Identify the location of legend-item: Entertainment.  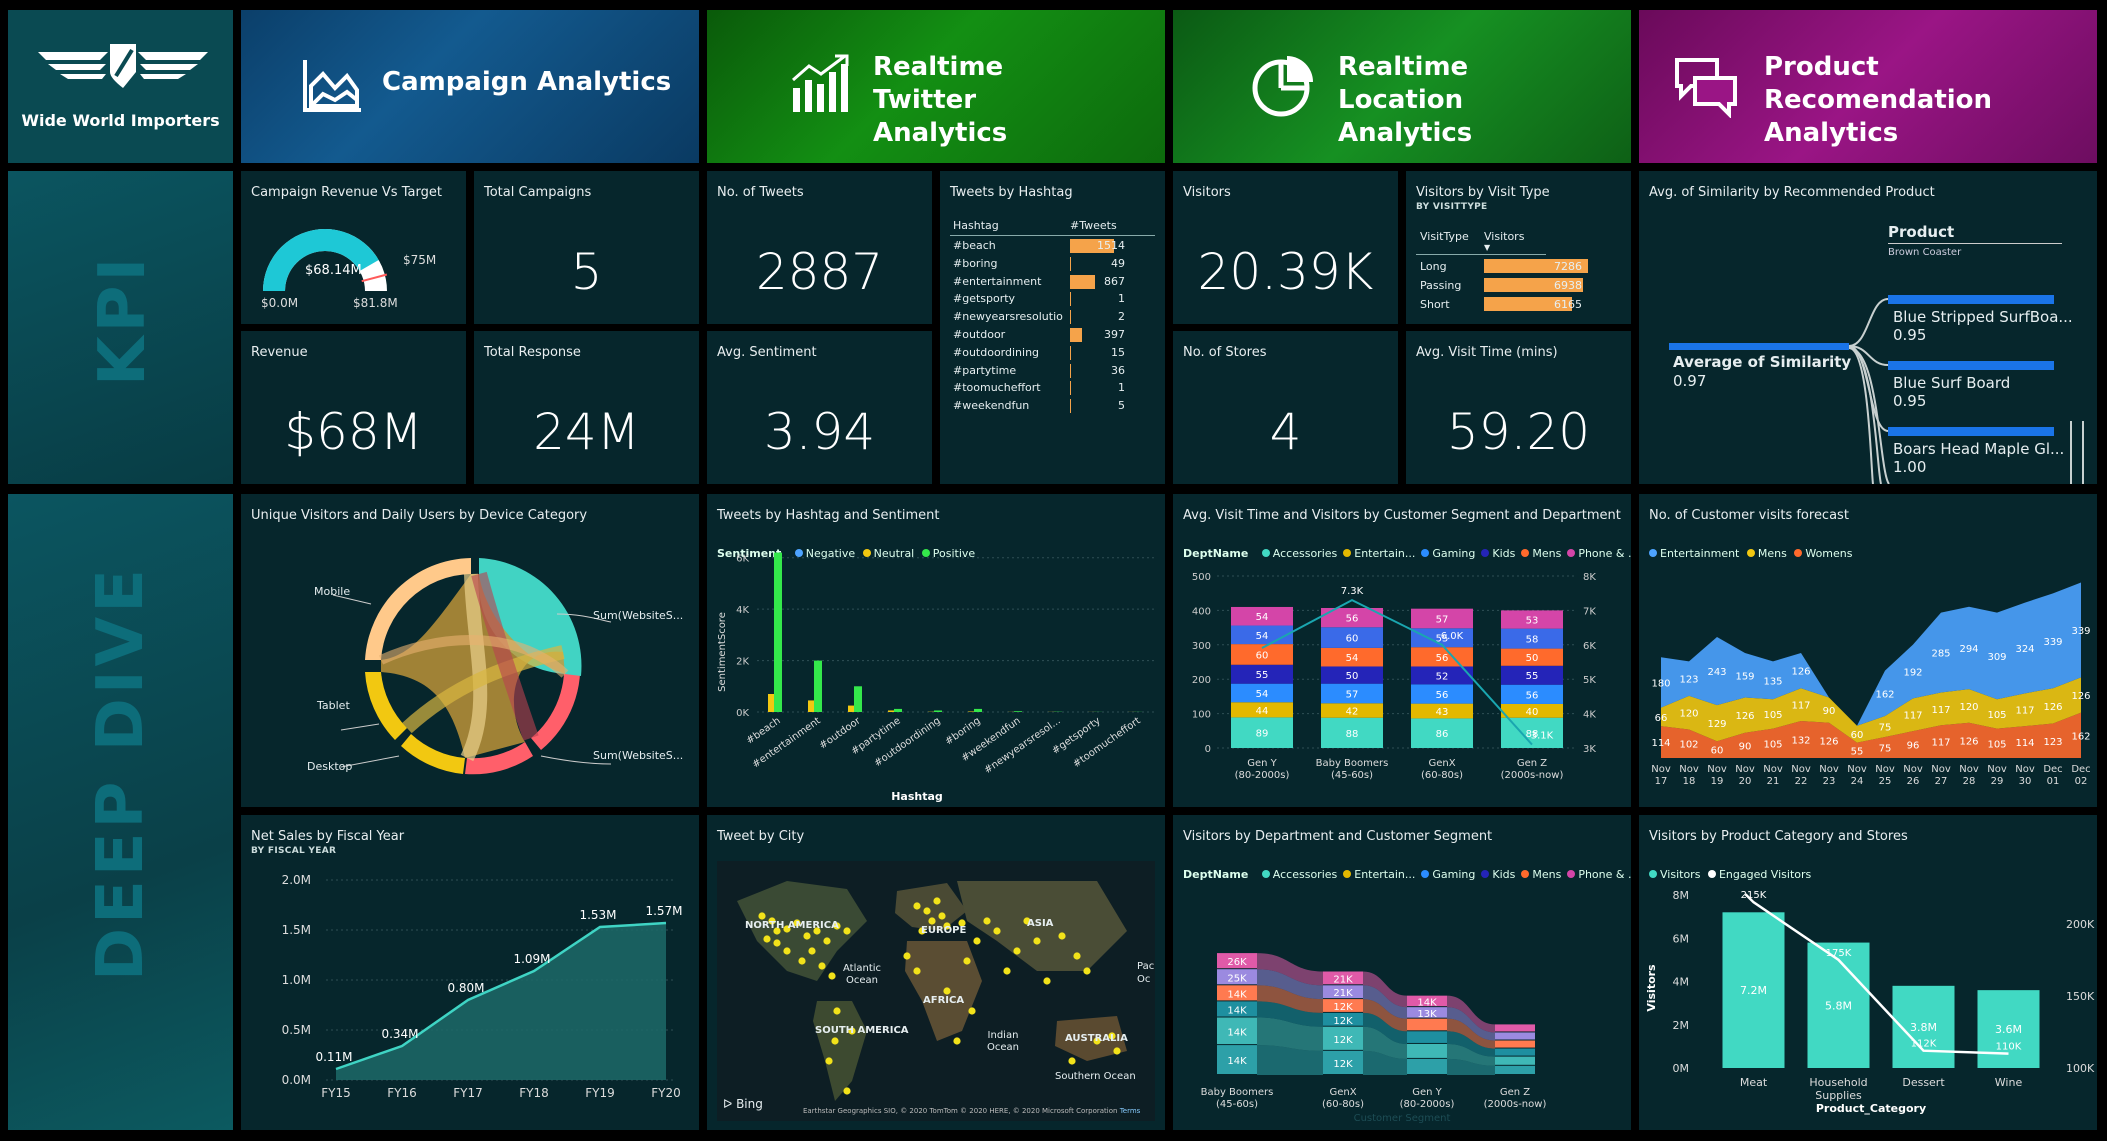
(1700, 553).